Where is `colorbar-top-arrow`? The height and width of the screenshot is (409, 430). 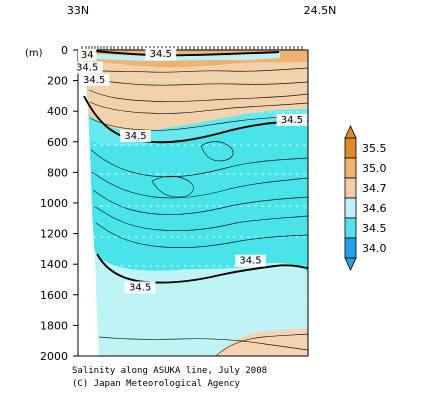 colorbar-top-arrow is located at coordinates (350, 132).